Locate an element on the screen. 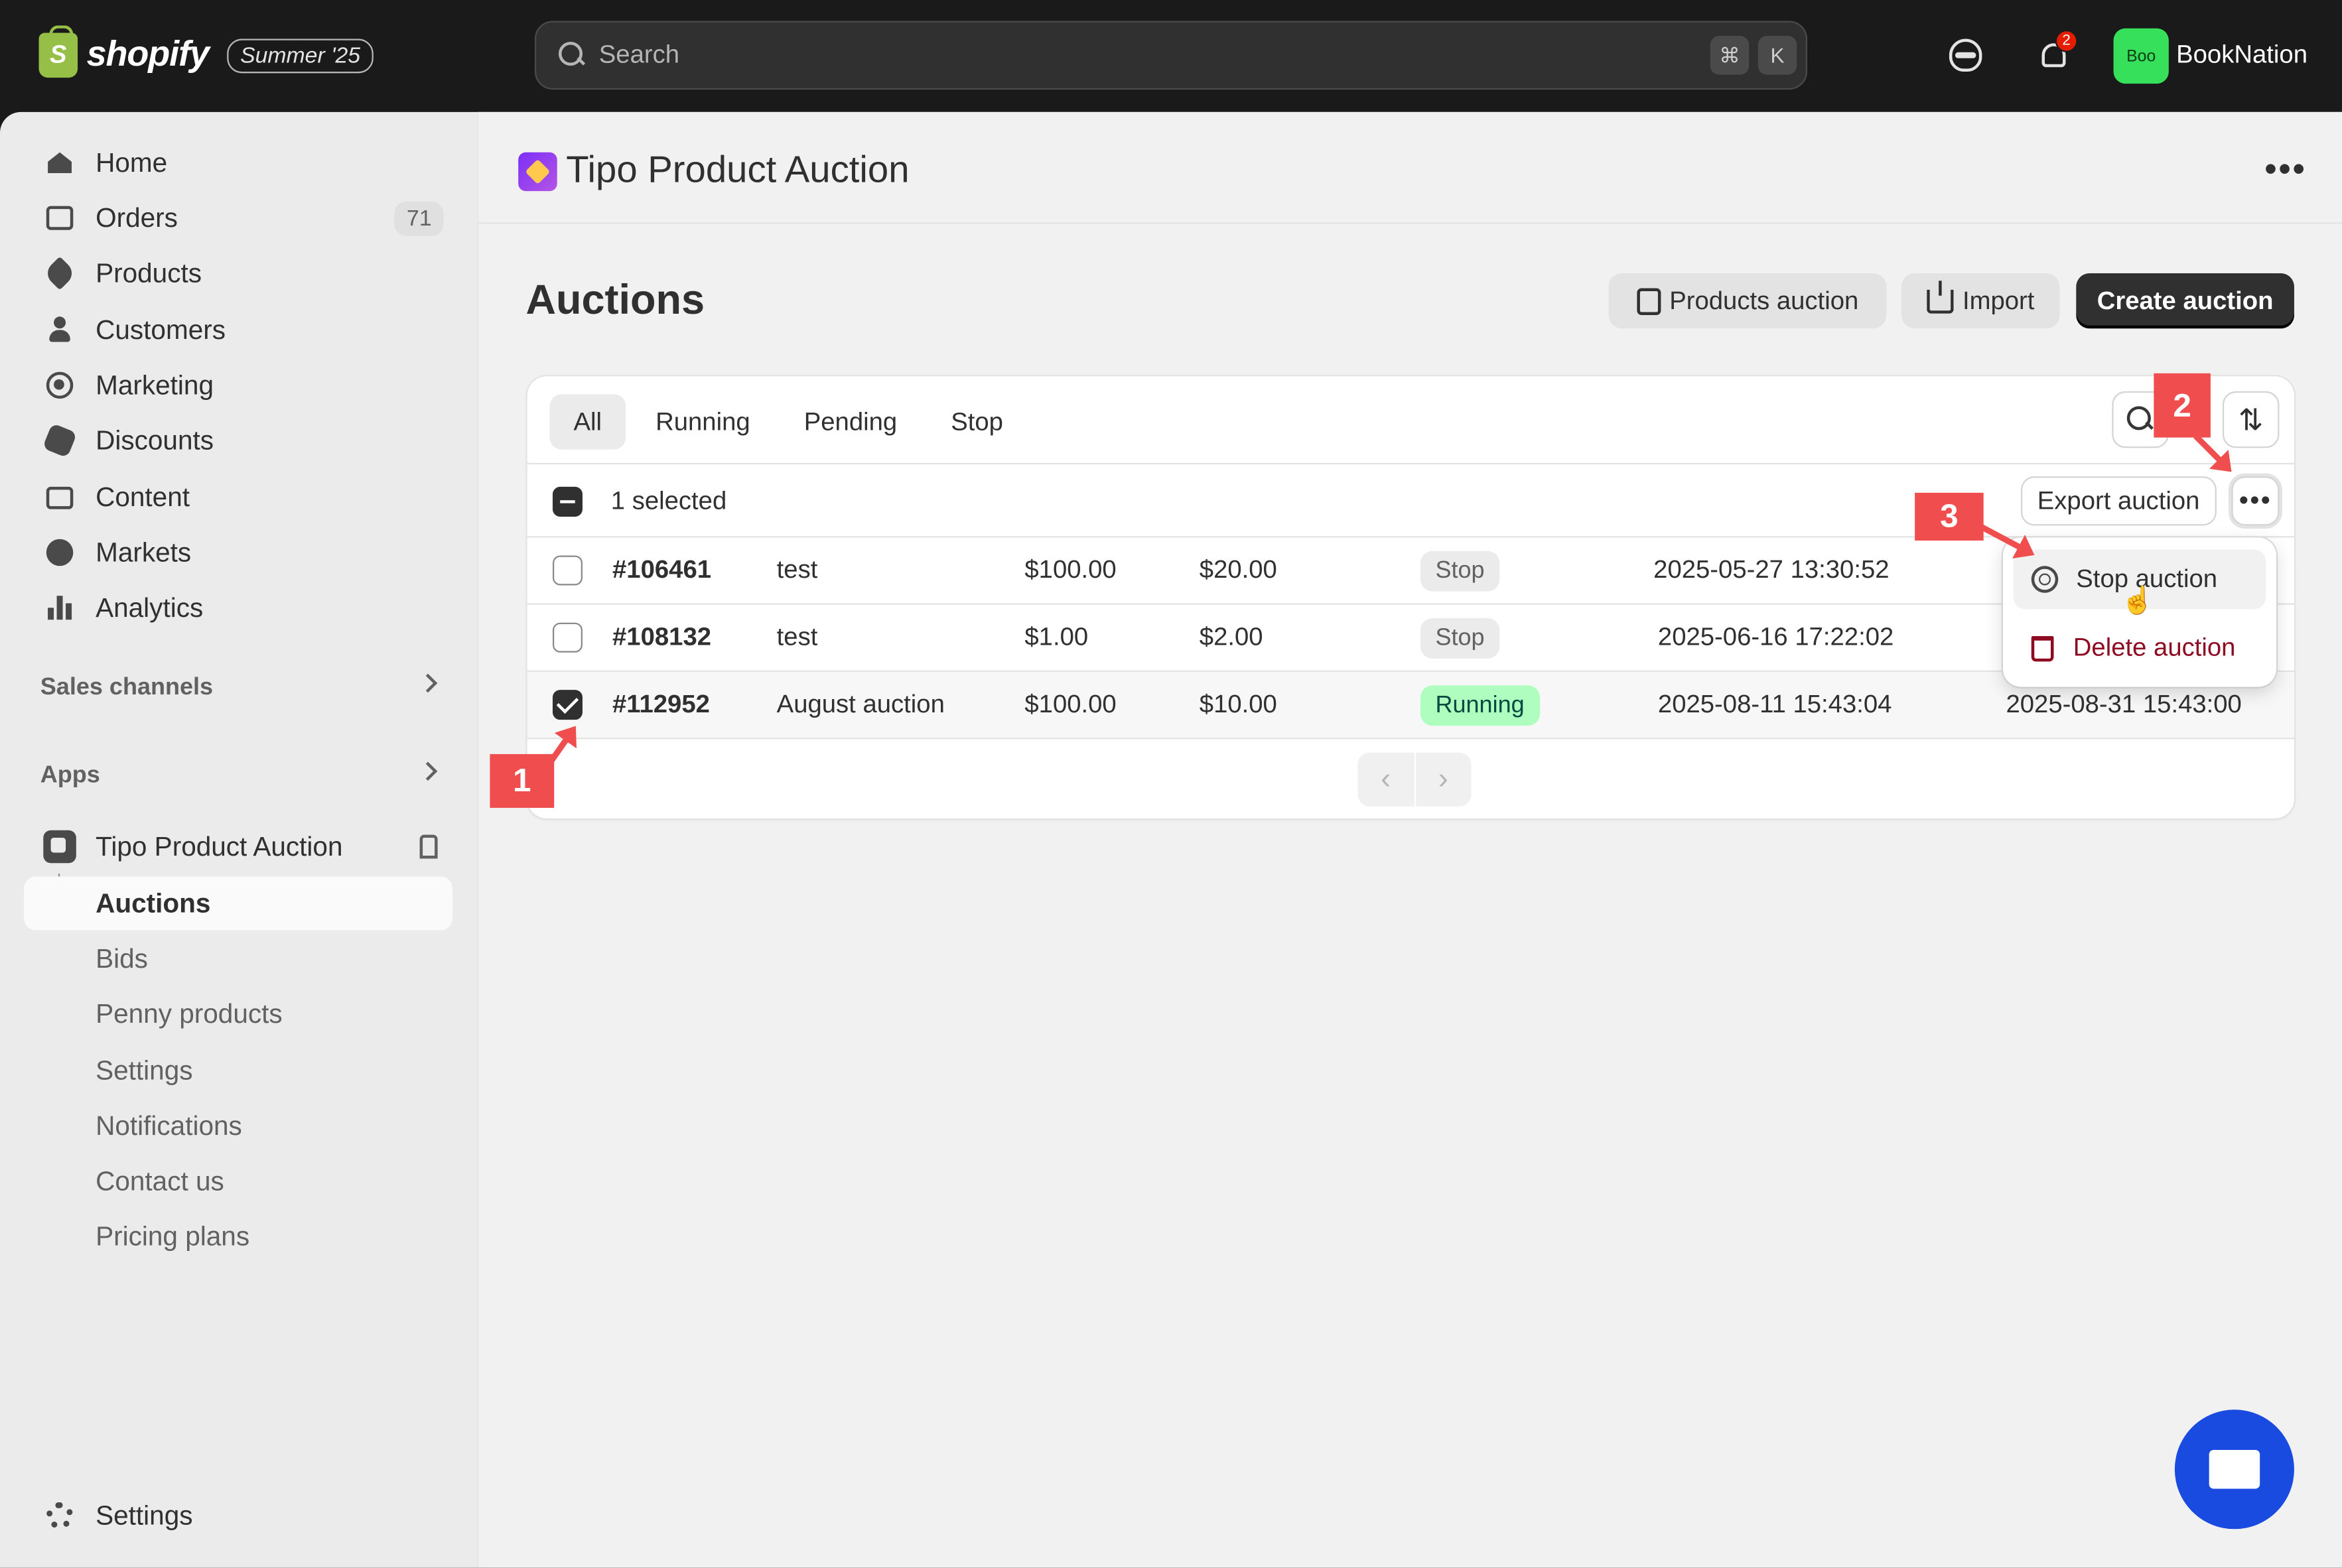 This screenshot has height=1568, width=2342. sidebar-item-label: Discounts is located at coordinates (155, 440).